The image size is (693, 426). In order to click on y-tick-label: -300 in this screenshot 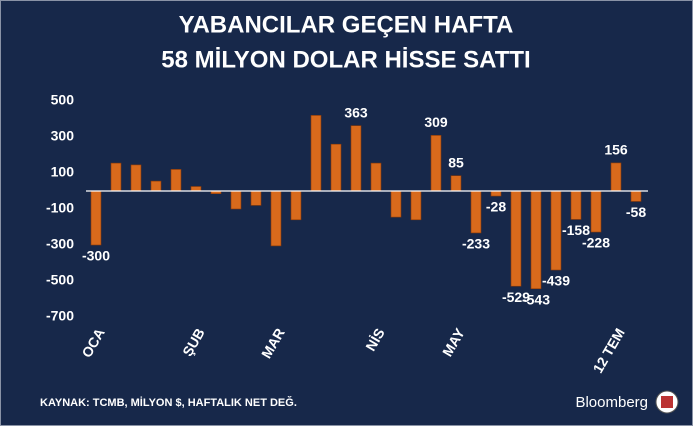, I will do `click(60, 244)`.